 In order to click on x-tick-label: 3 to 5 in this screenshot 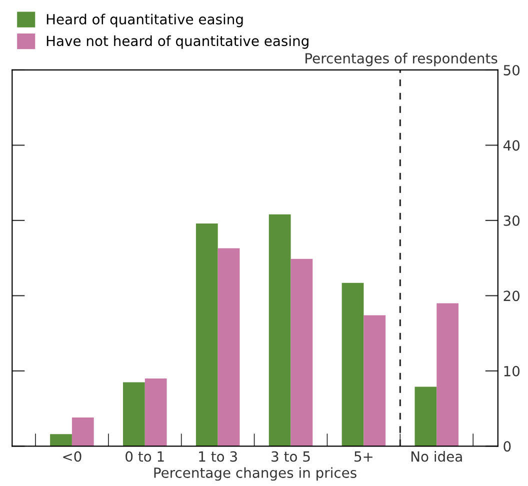, I will do `click(291, 456)`.